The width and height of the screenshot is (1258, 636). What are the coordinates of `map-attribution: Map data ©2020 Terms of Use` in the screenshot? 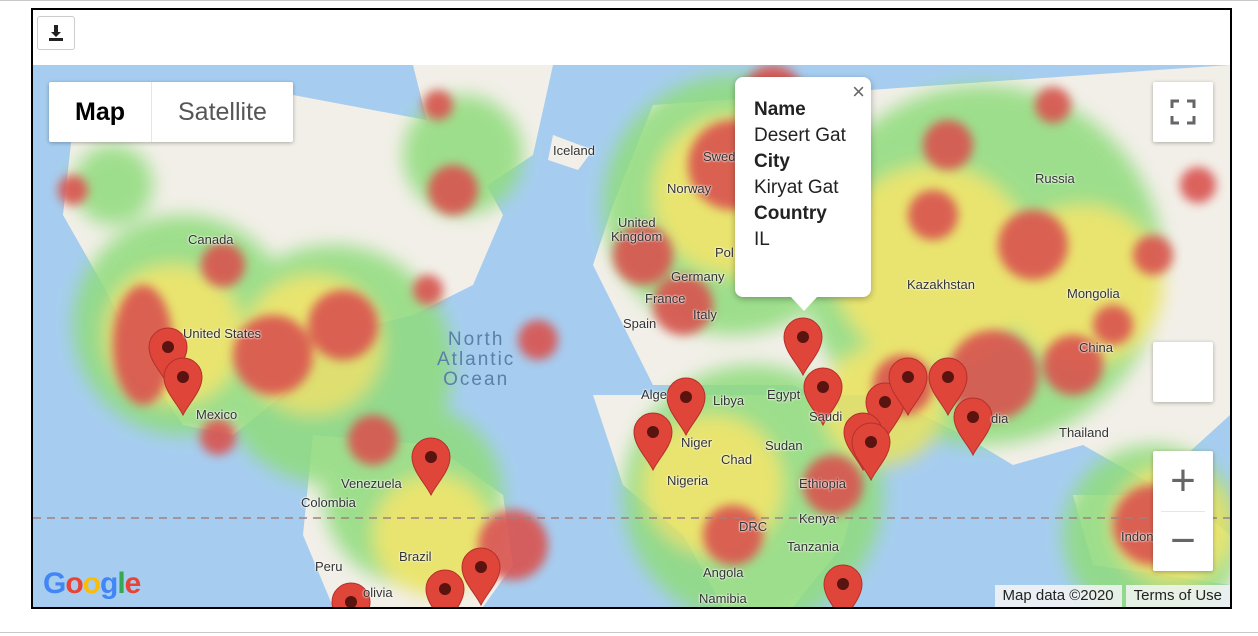 It's located at (1112, 596).